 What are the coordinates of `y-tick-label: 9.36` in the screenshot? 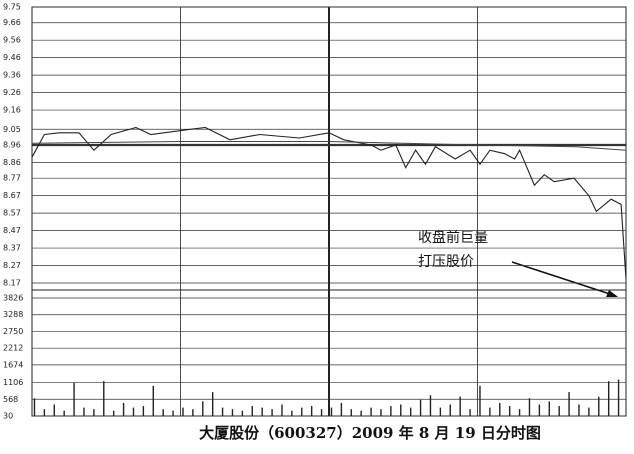 It's located at (12, 75).